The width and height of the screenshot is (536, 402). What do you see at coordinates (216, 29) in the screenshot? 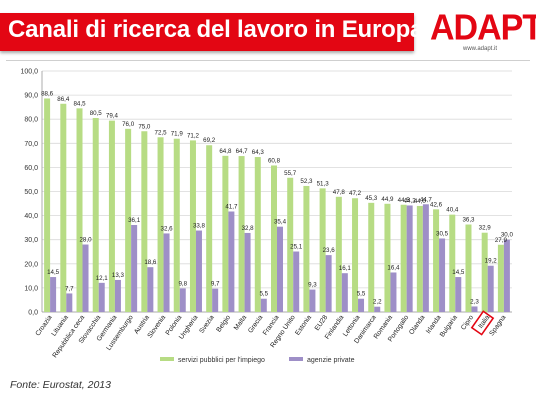
I see `page-title: Canali di ricerca del lavoro in Europa` at bounding box center [216, 29].